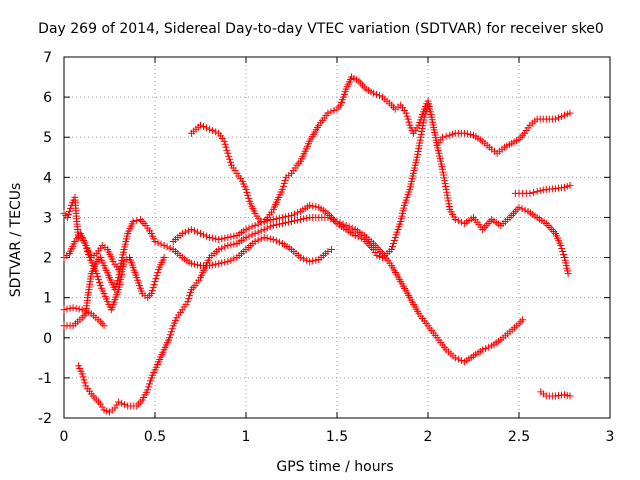 This screenshot has width=640, height=480. What do you see at coordinates (610, 437) in the screenshot?
I see `x-tick-label: 3` at bounding box center [610, 437].